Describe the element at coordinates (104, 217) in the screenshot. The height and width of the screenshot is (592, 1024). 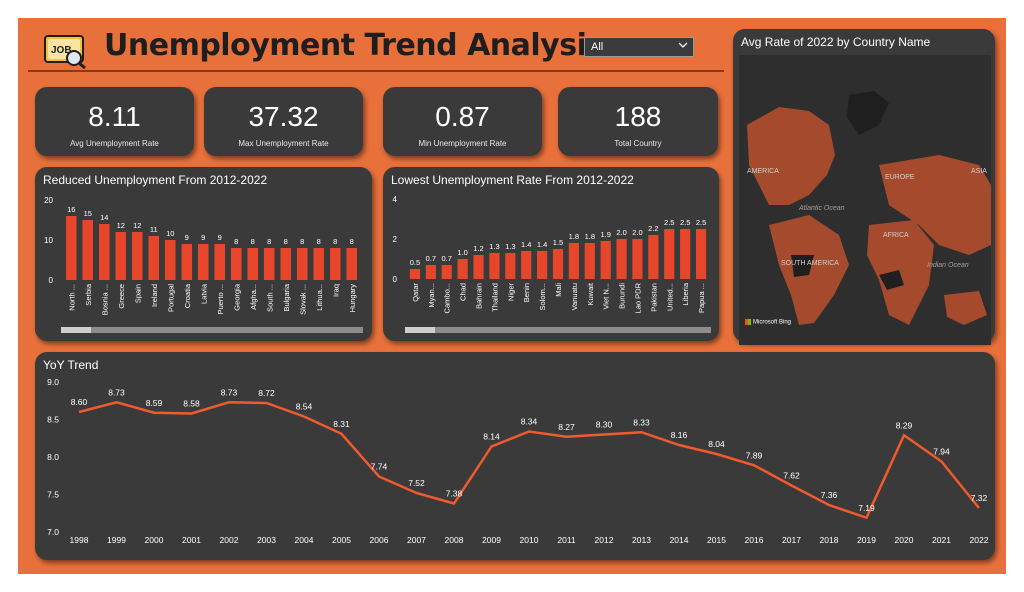
I see `bar-data-label: 14` at that location.